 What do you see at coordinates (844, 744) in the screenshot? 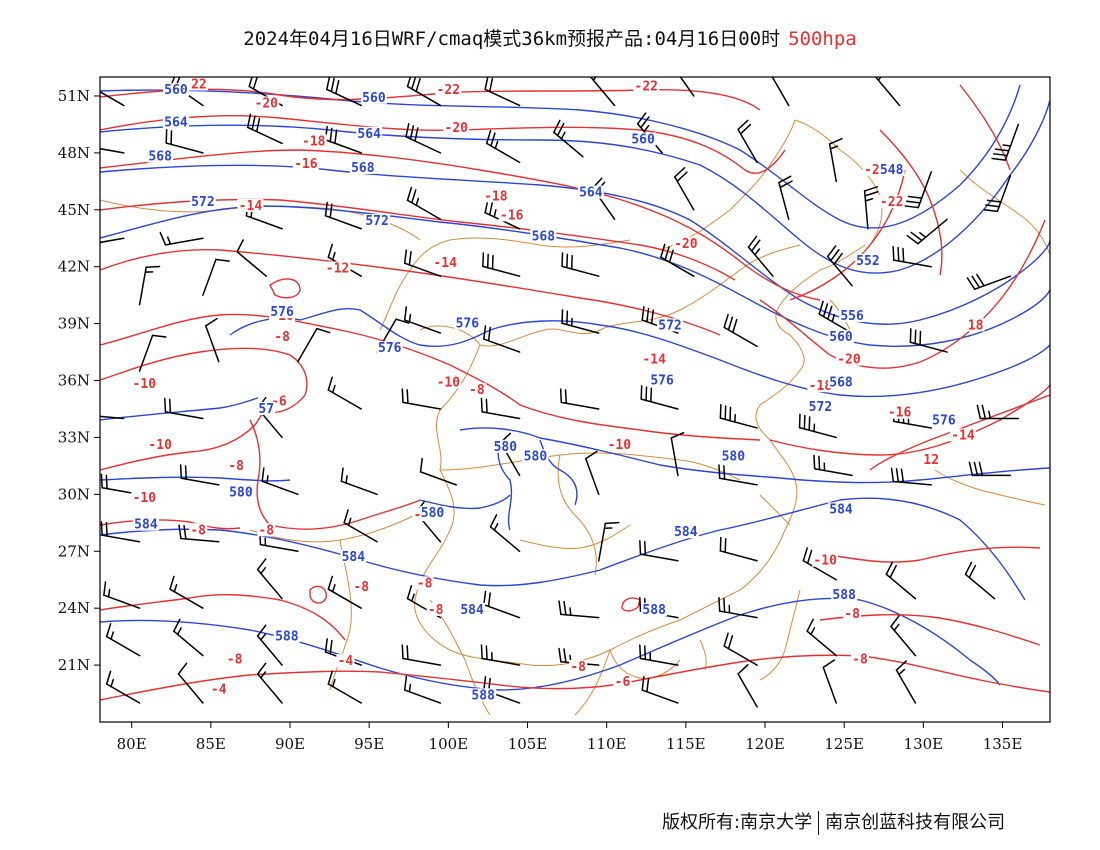
I see `lon-tick-label: 125E` at bounding box center [844, 744].